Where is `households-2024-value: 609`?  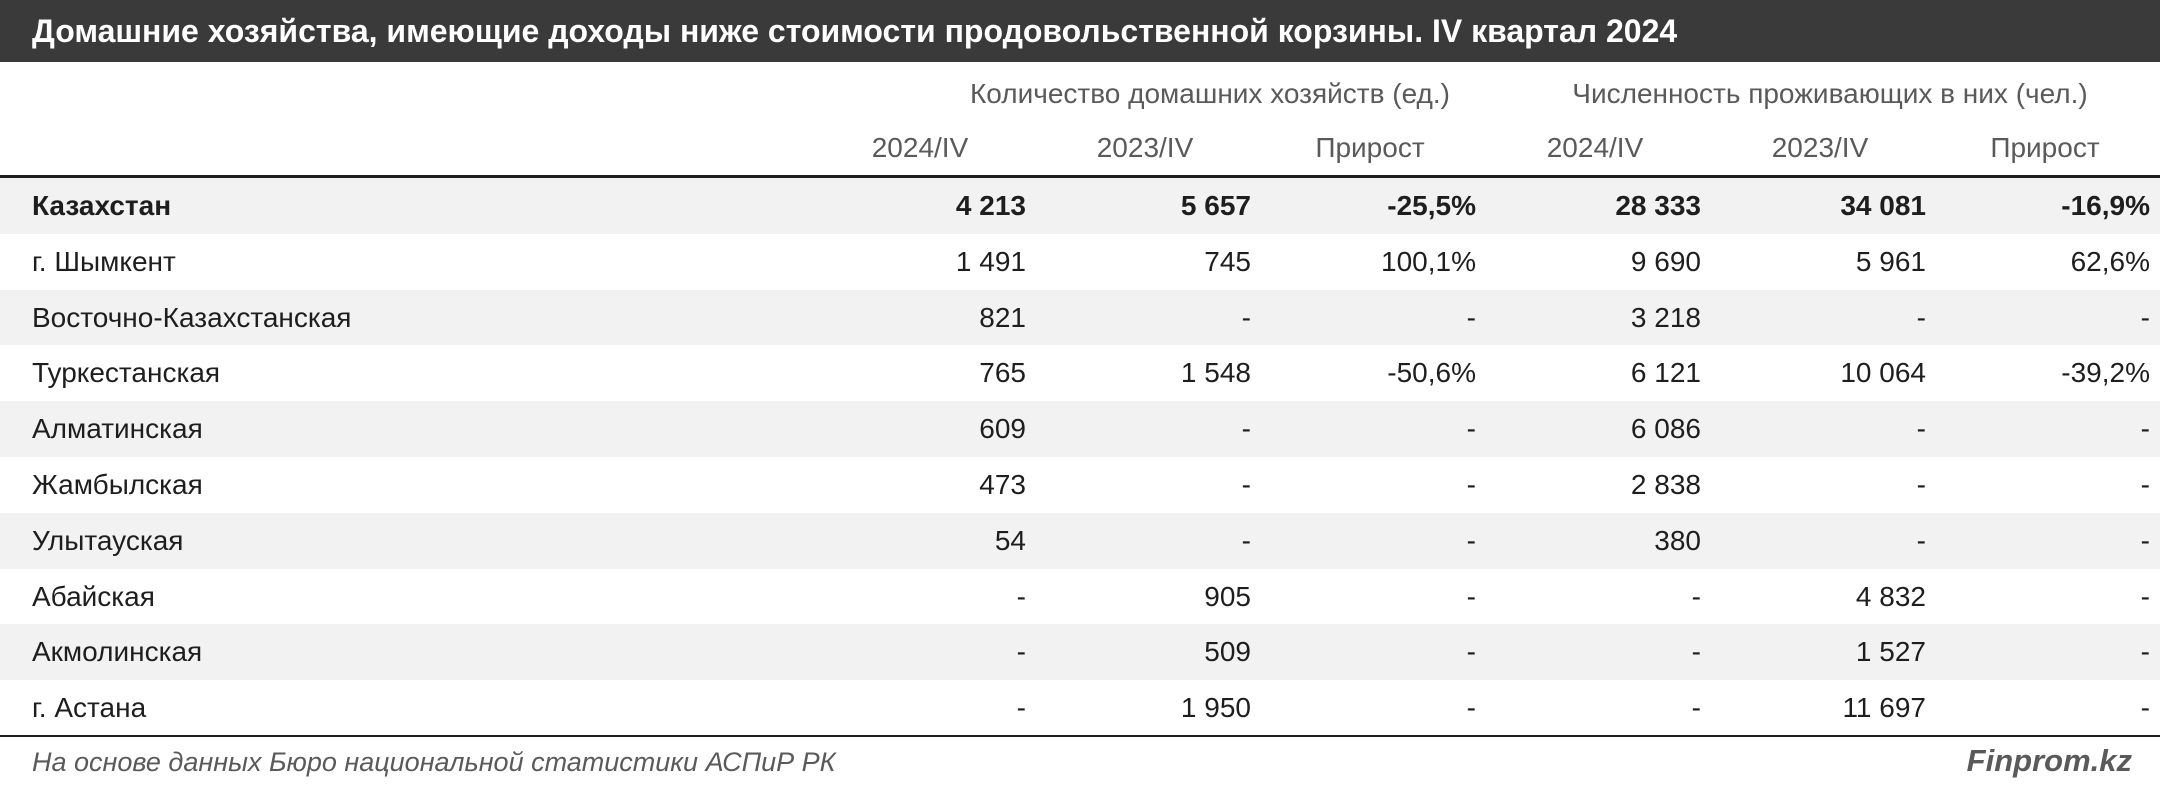 households-2024-value: 609 is located at coordinates (1002, 429).